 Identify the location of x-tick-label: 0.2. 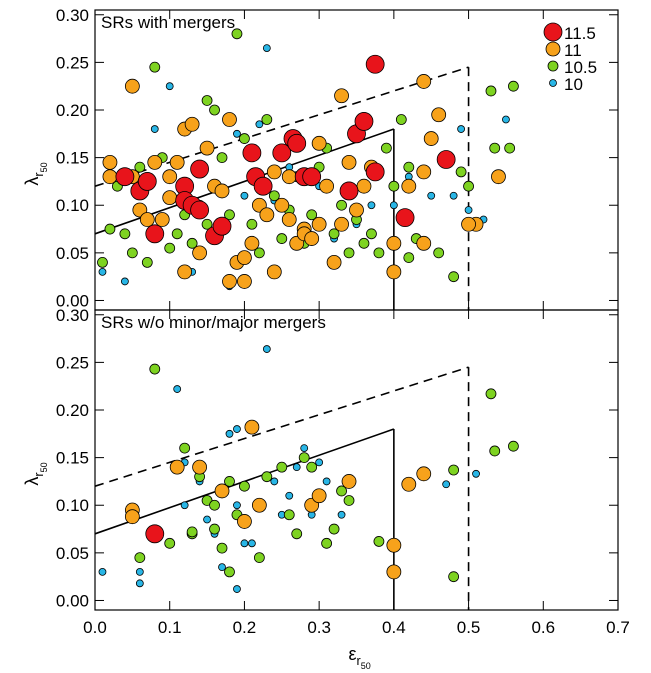
(245, 627).